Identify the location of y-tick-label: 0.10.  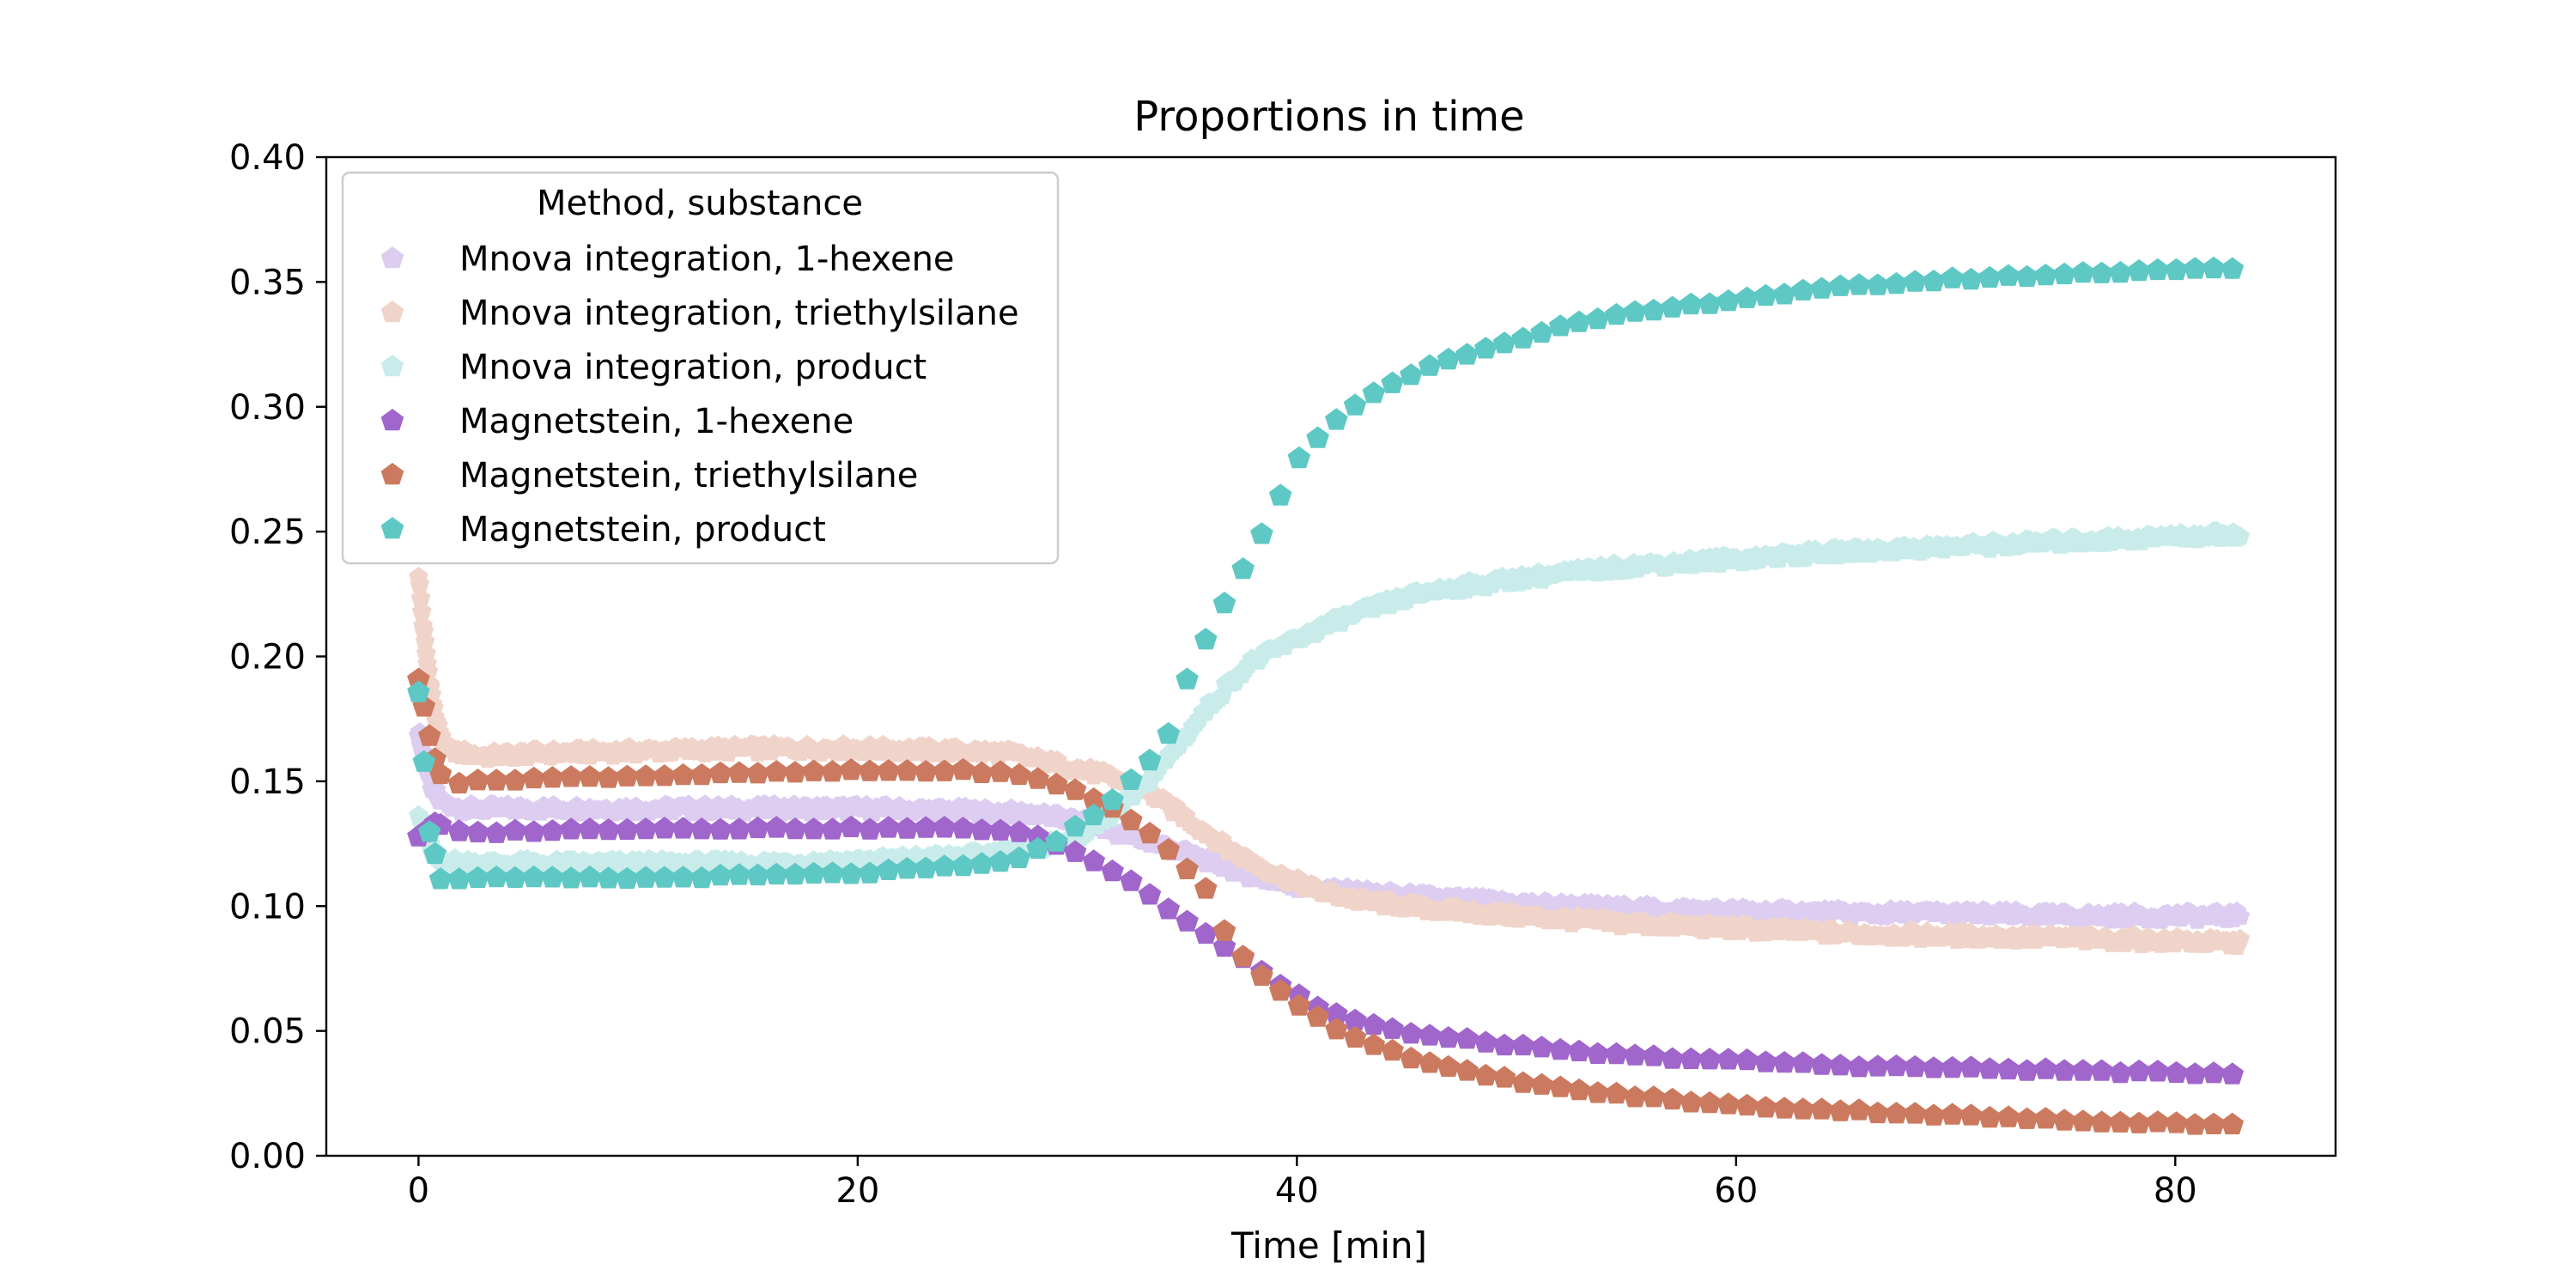
(268, 907).